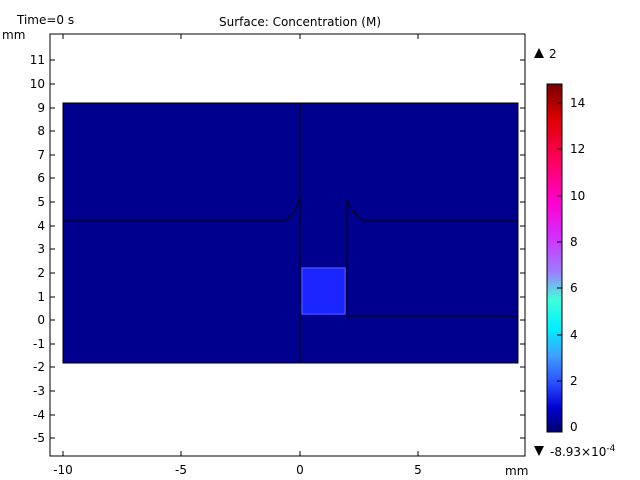  I want to click on y-tick-label: 11, so click(37, 60).